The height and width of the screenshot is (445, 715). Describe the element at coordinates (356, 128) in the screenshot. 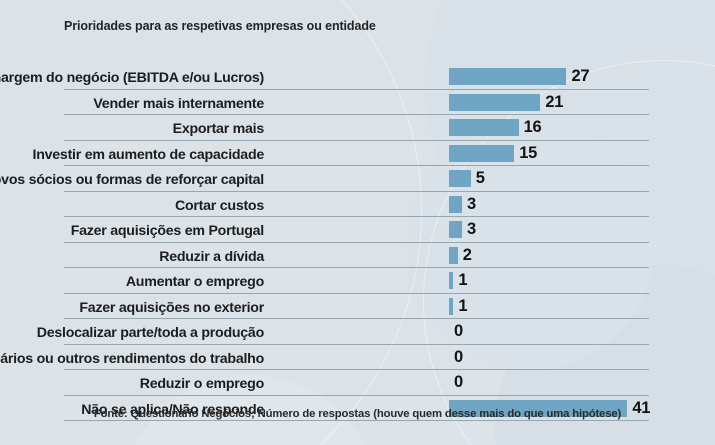

I see `bar-row: Exportar mais 16` at that location.